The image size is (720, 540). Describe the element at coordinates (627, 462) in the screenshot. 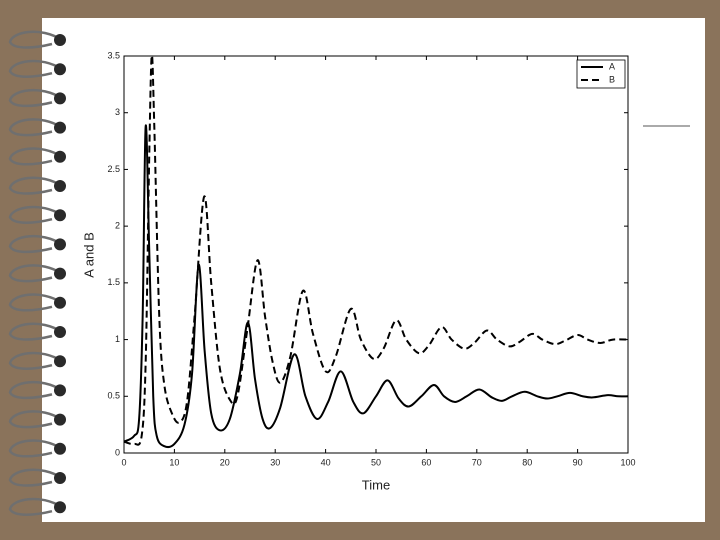

I see `x-tick-label: 100` at that location.